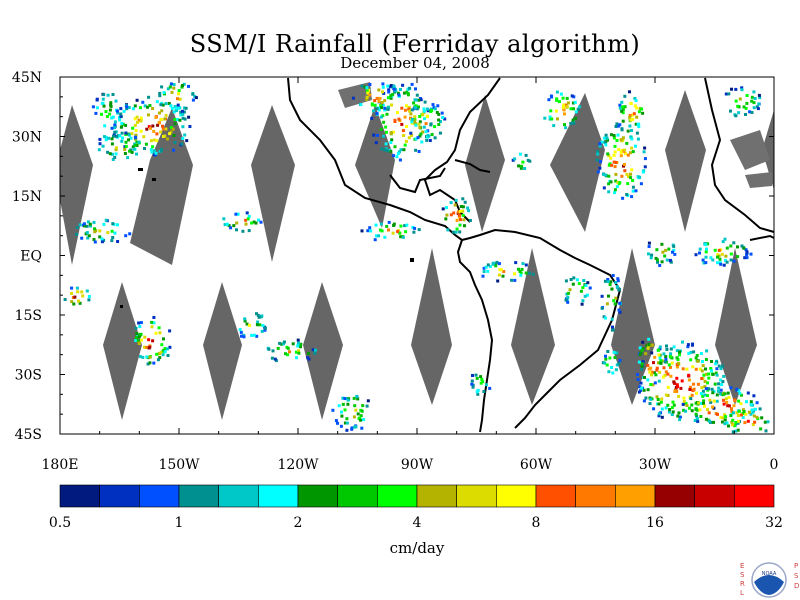 The image size is (800, 600). What do you see at coordinates (417, 548) in the screenshot?
I see `colorbar-unit: cm/day` at bounding box center [417, 548].